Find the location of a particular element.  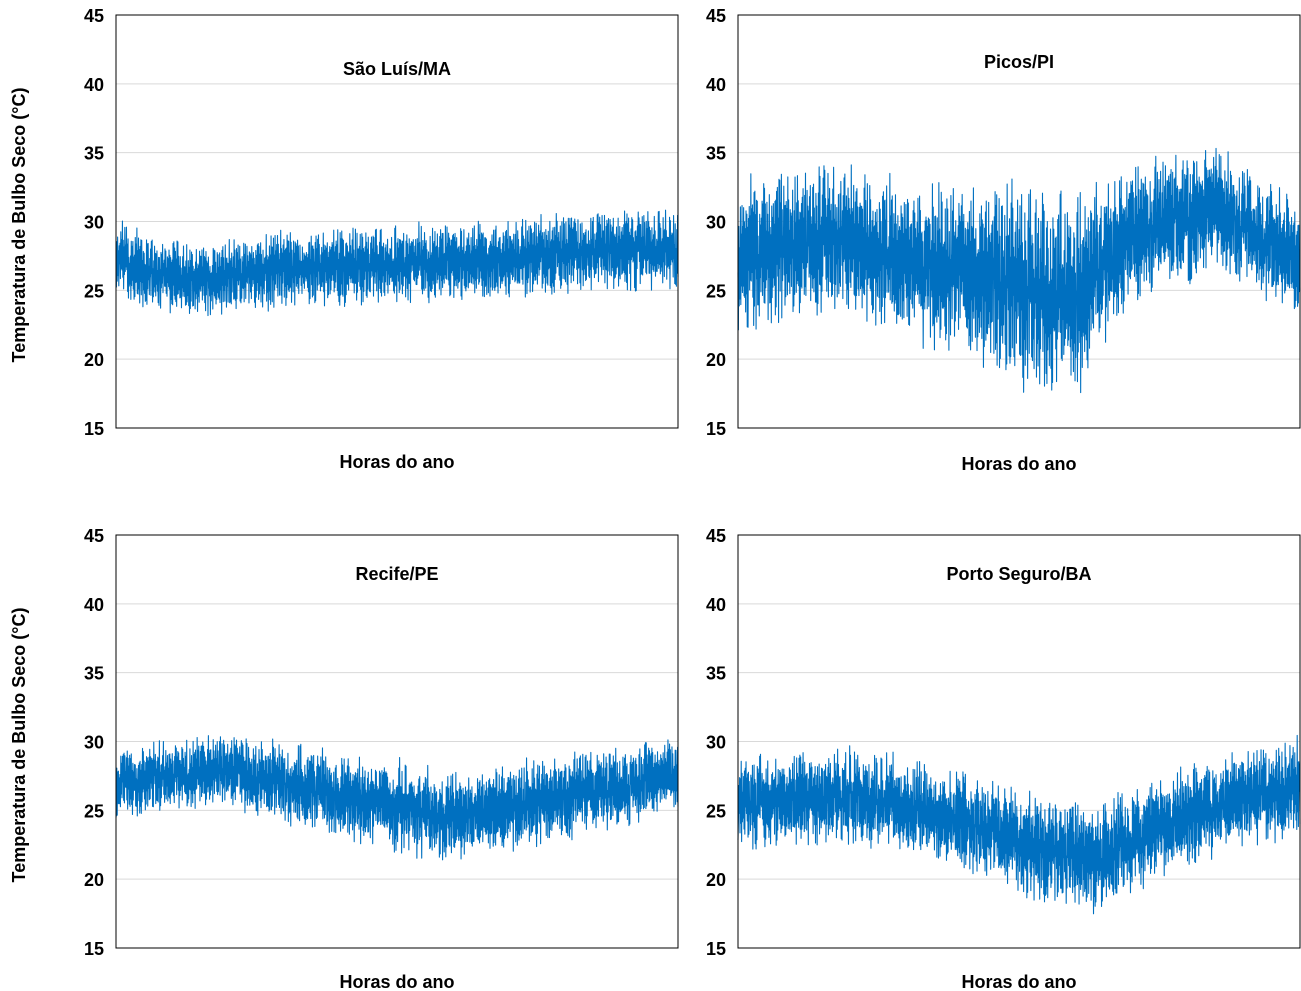

ylabel-top: Temperatura de Bulbo Seco (°C) is located at coordinates (19, 225).